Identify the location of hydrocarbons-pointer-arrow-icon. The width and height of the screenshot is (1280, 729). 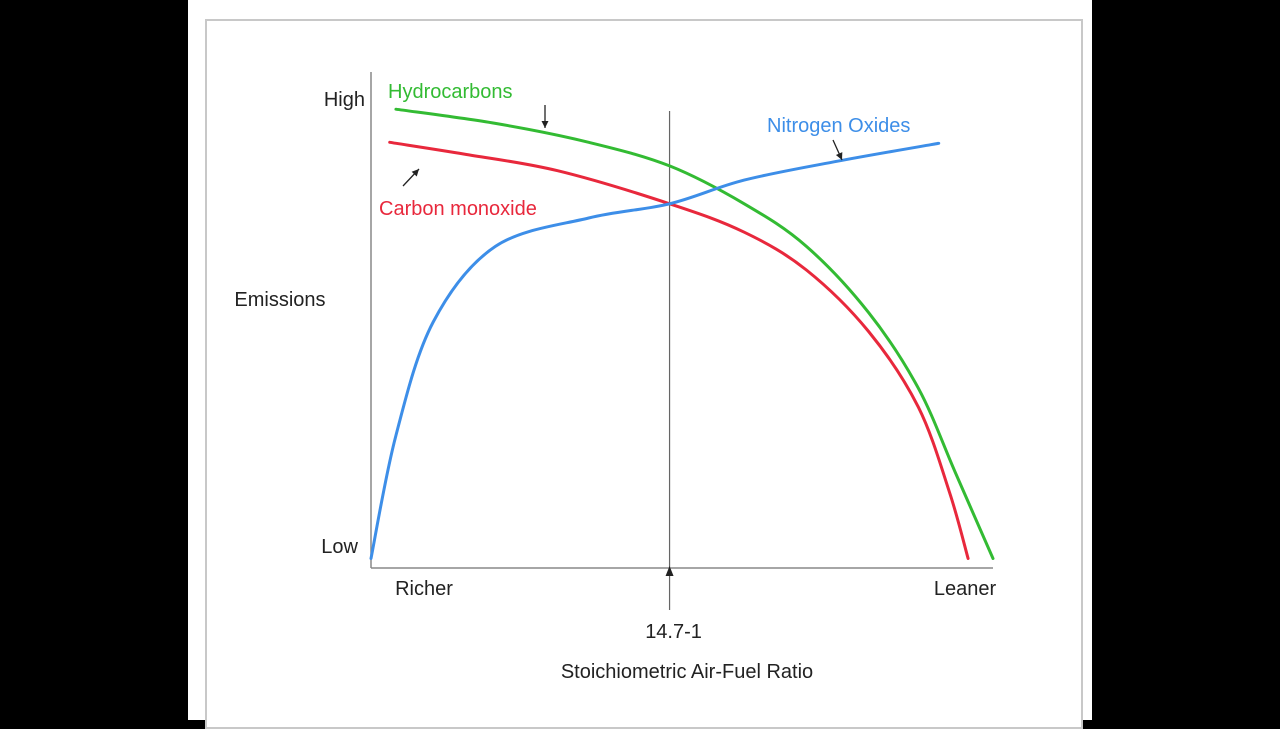
(545, 116).